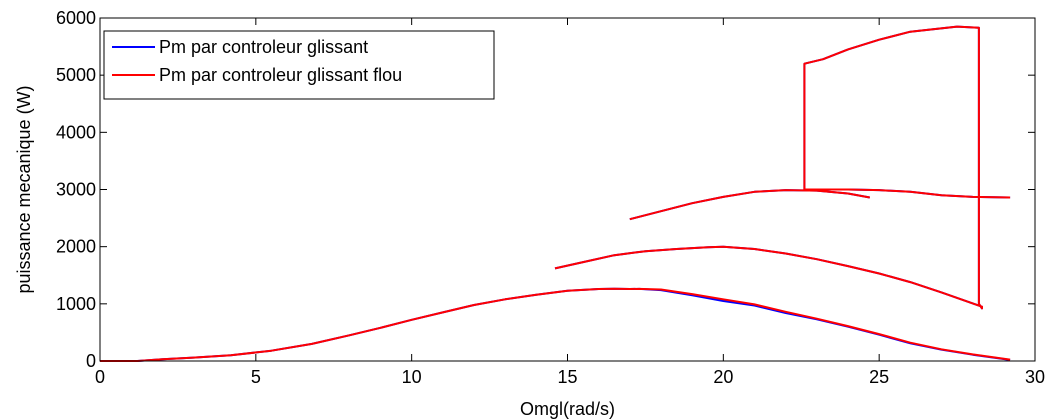  What do you see at coordinates (723, 377) in the screenshot?
I see `x-tick-label: 20` at bounding box center [723, 377].